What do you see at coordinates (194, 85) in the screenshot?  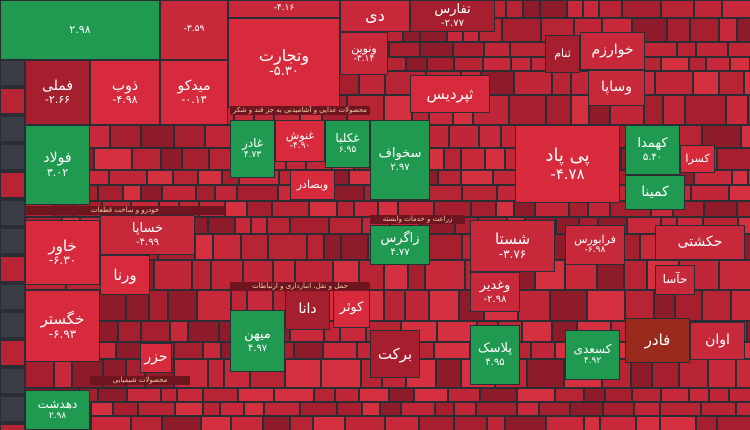 I see `stock-name: میدکو` at bounding box center [194, 85].